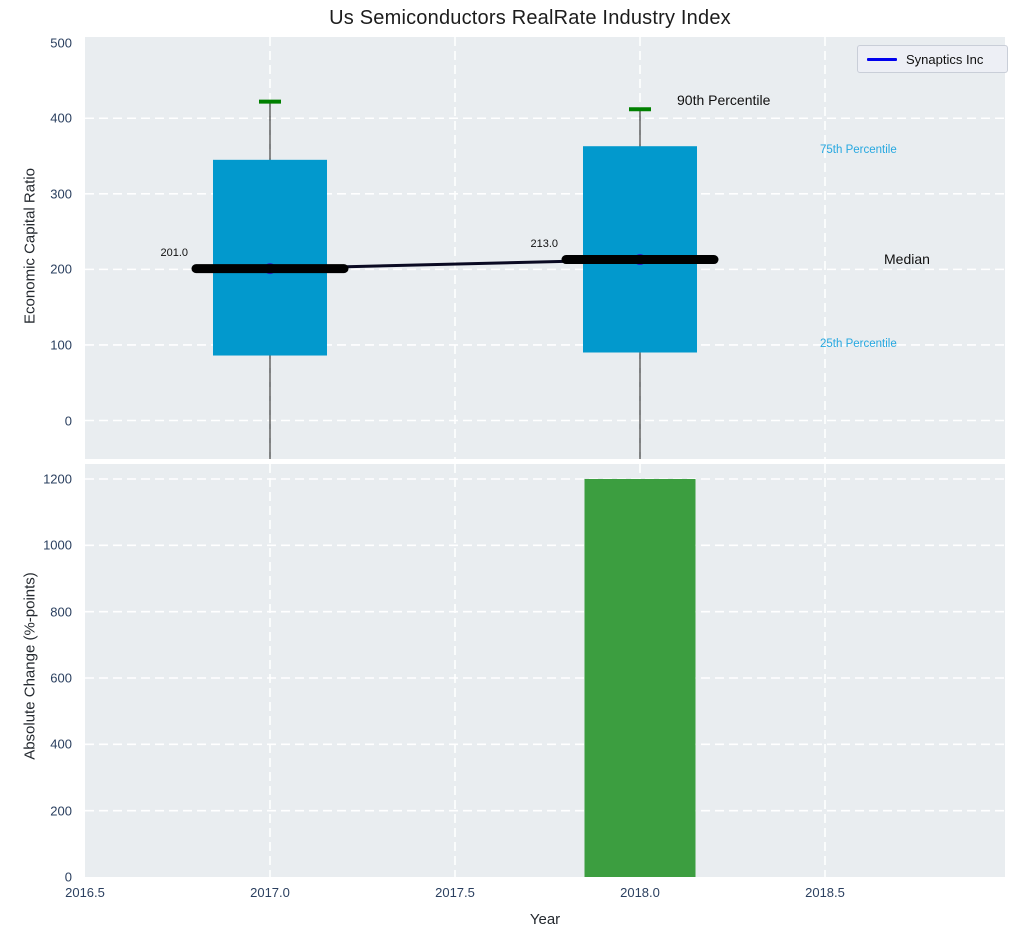 The width and height of the screenshot is (1020, 940). I want to click on y-tick-bottom: 600, so click(61, 678).